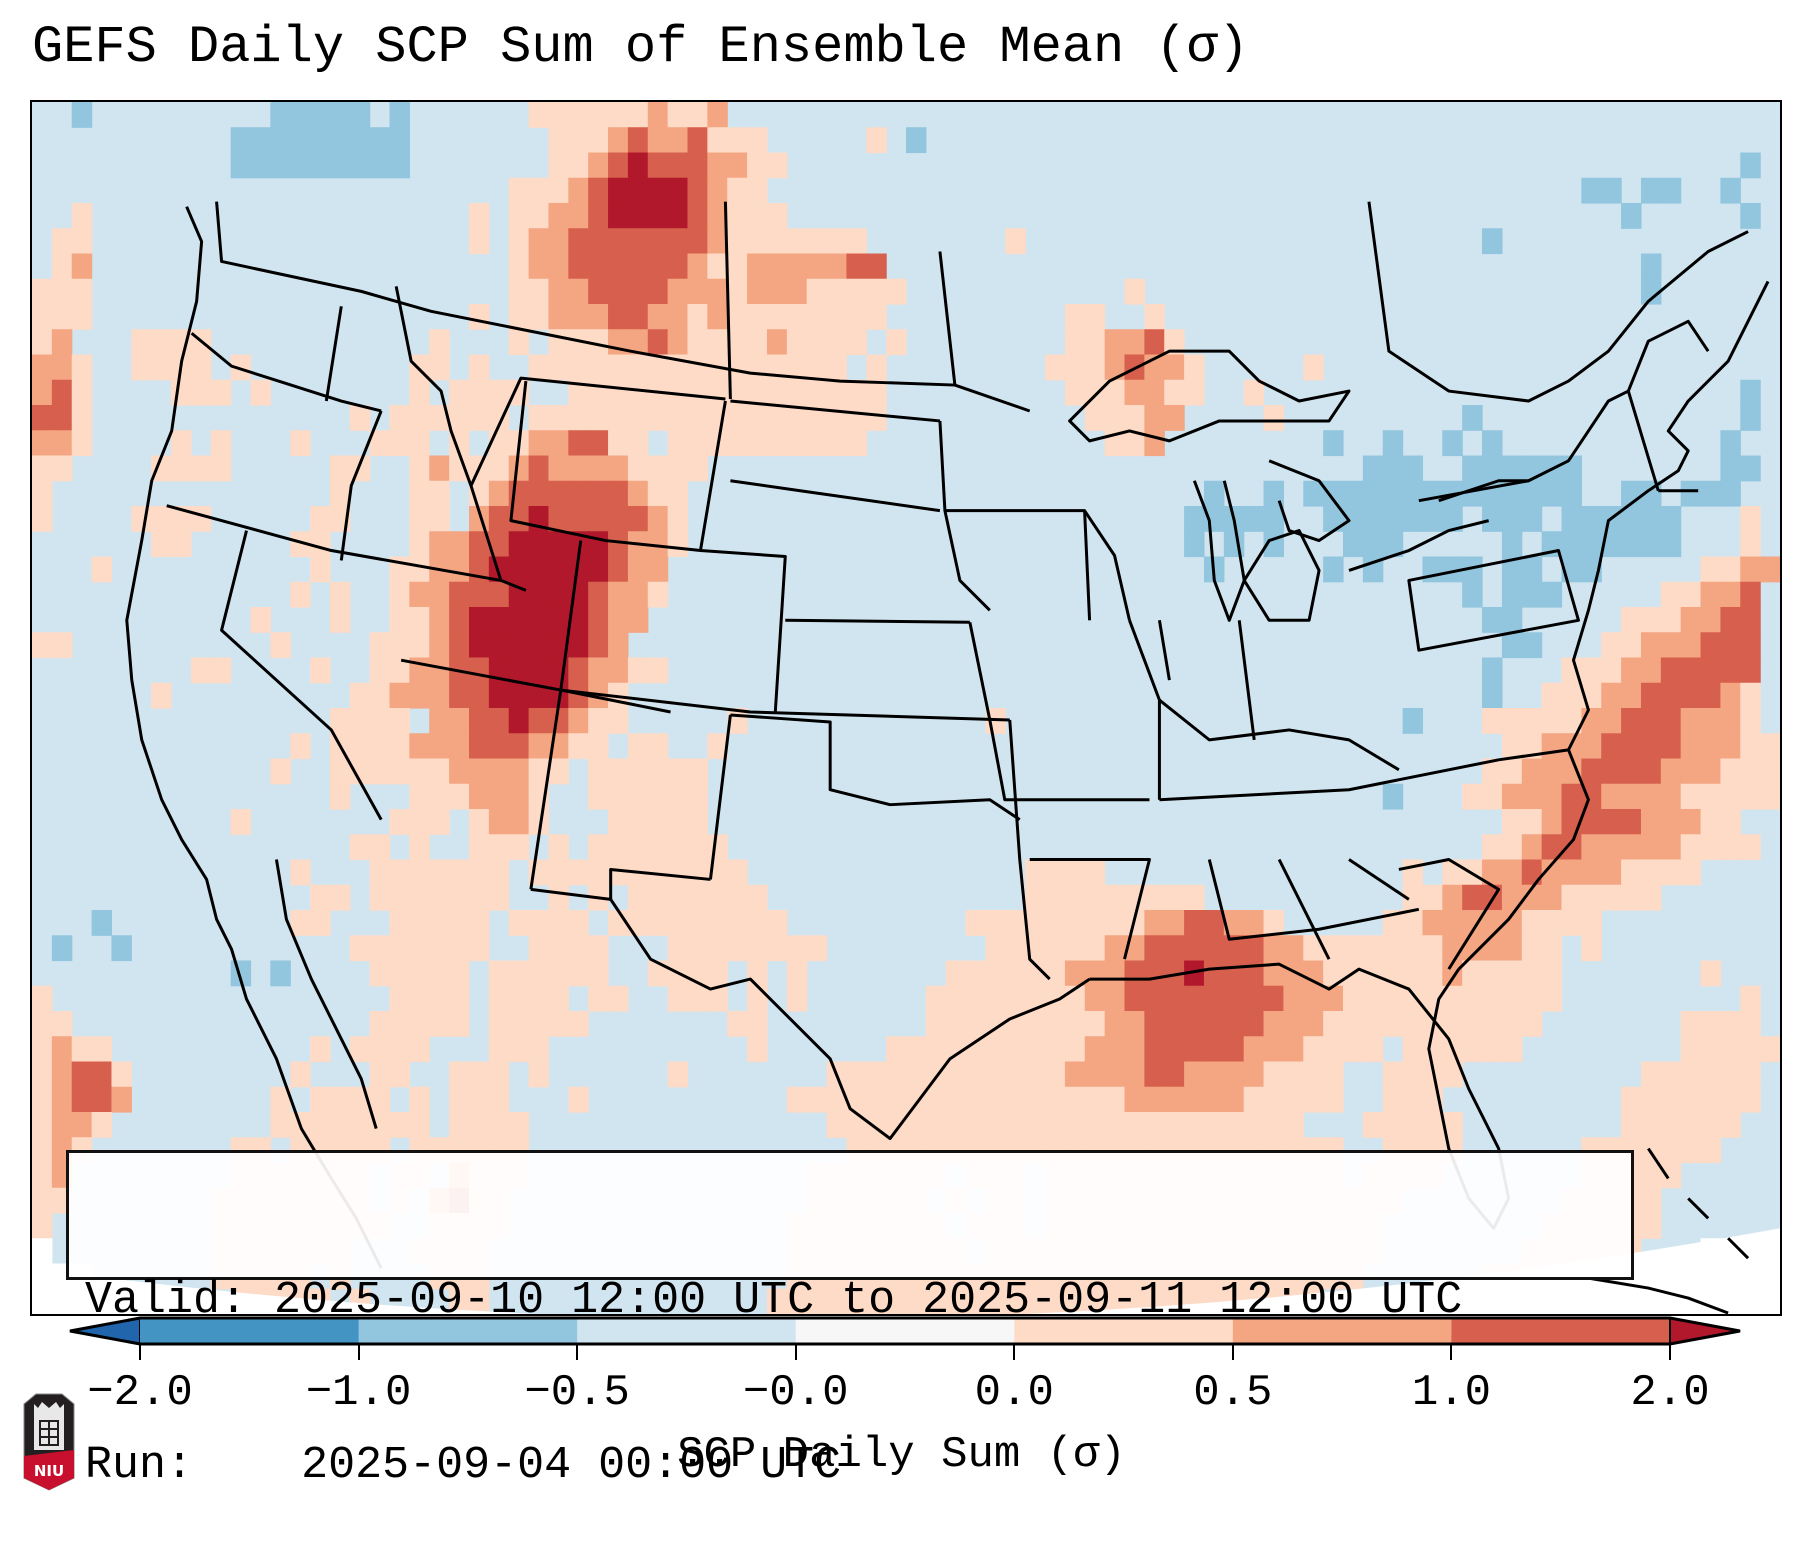 The height and width of the screenshot is (1548, 1803). Describe the element at coordinates (864, 796) in the screenshot. I see `border-nm-tx` at that location.